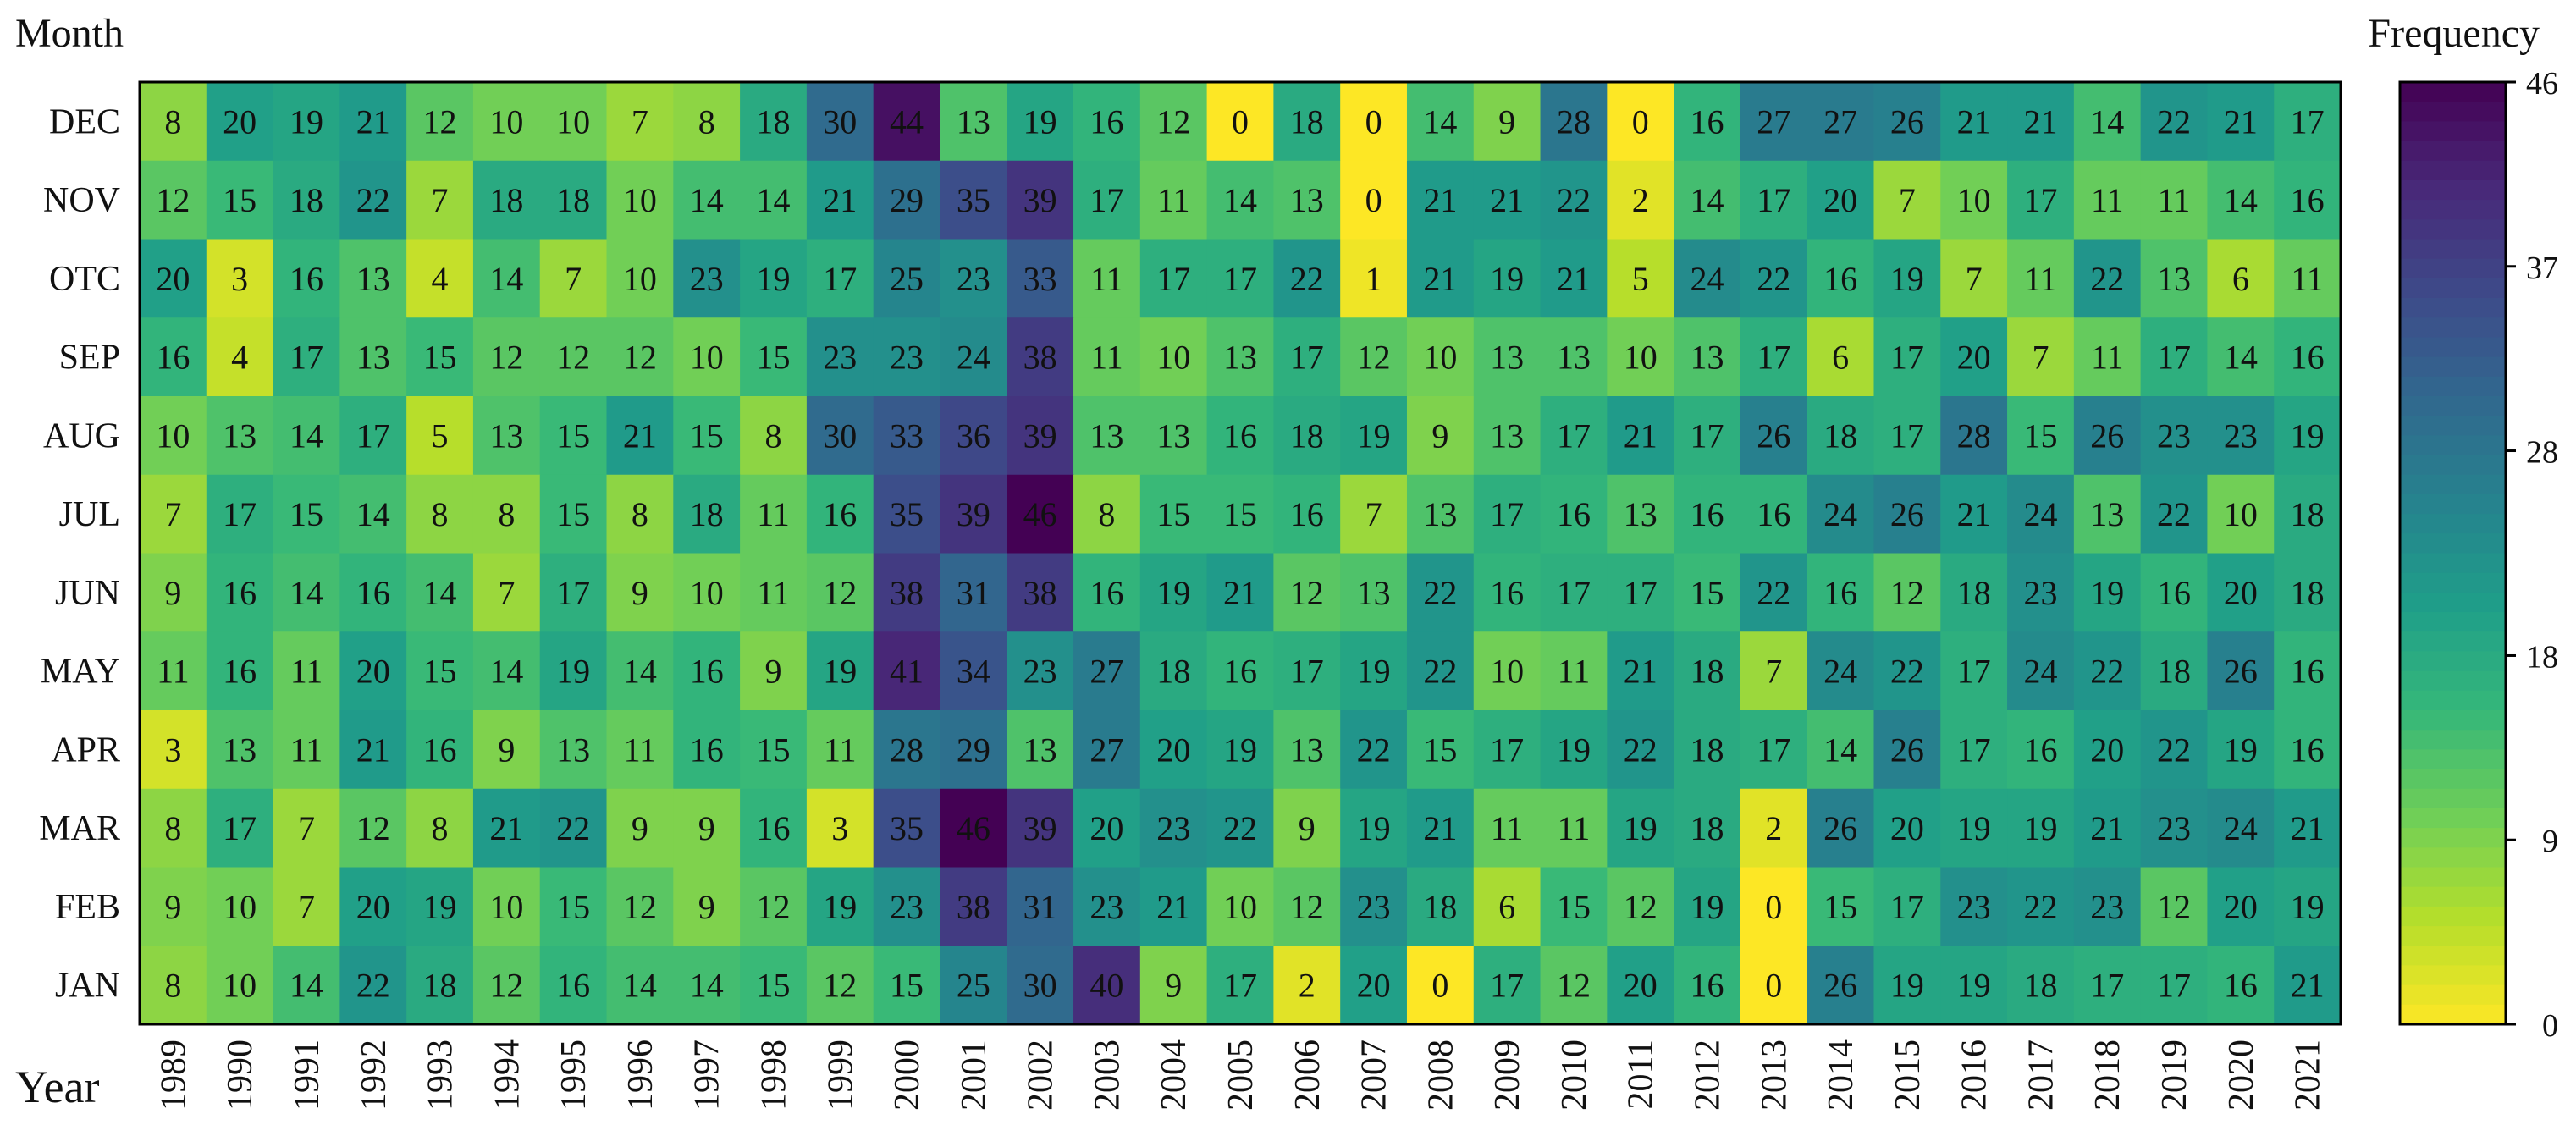  I want to click on year-tick-label: 2021, so click(2309, 1075).